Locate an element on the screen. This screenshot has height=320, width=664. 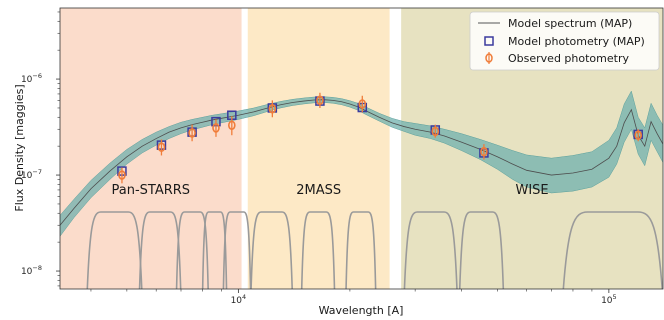
x-tick-label: 10⁵ is located at coordinates (609, 299).